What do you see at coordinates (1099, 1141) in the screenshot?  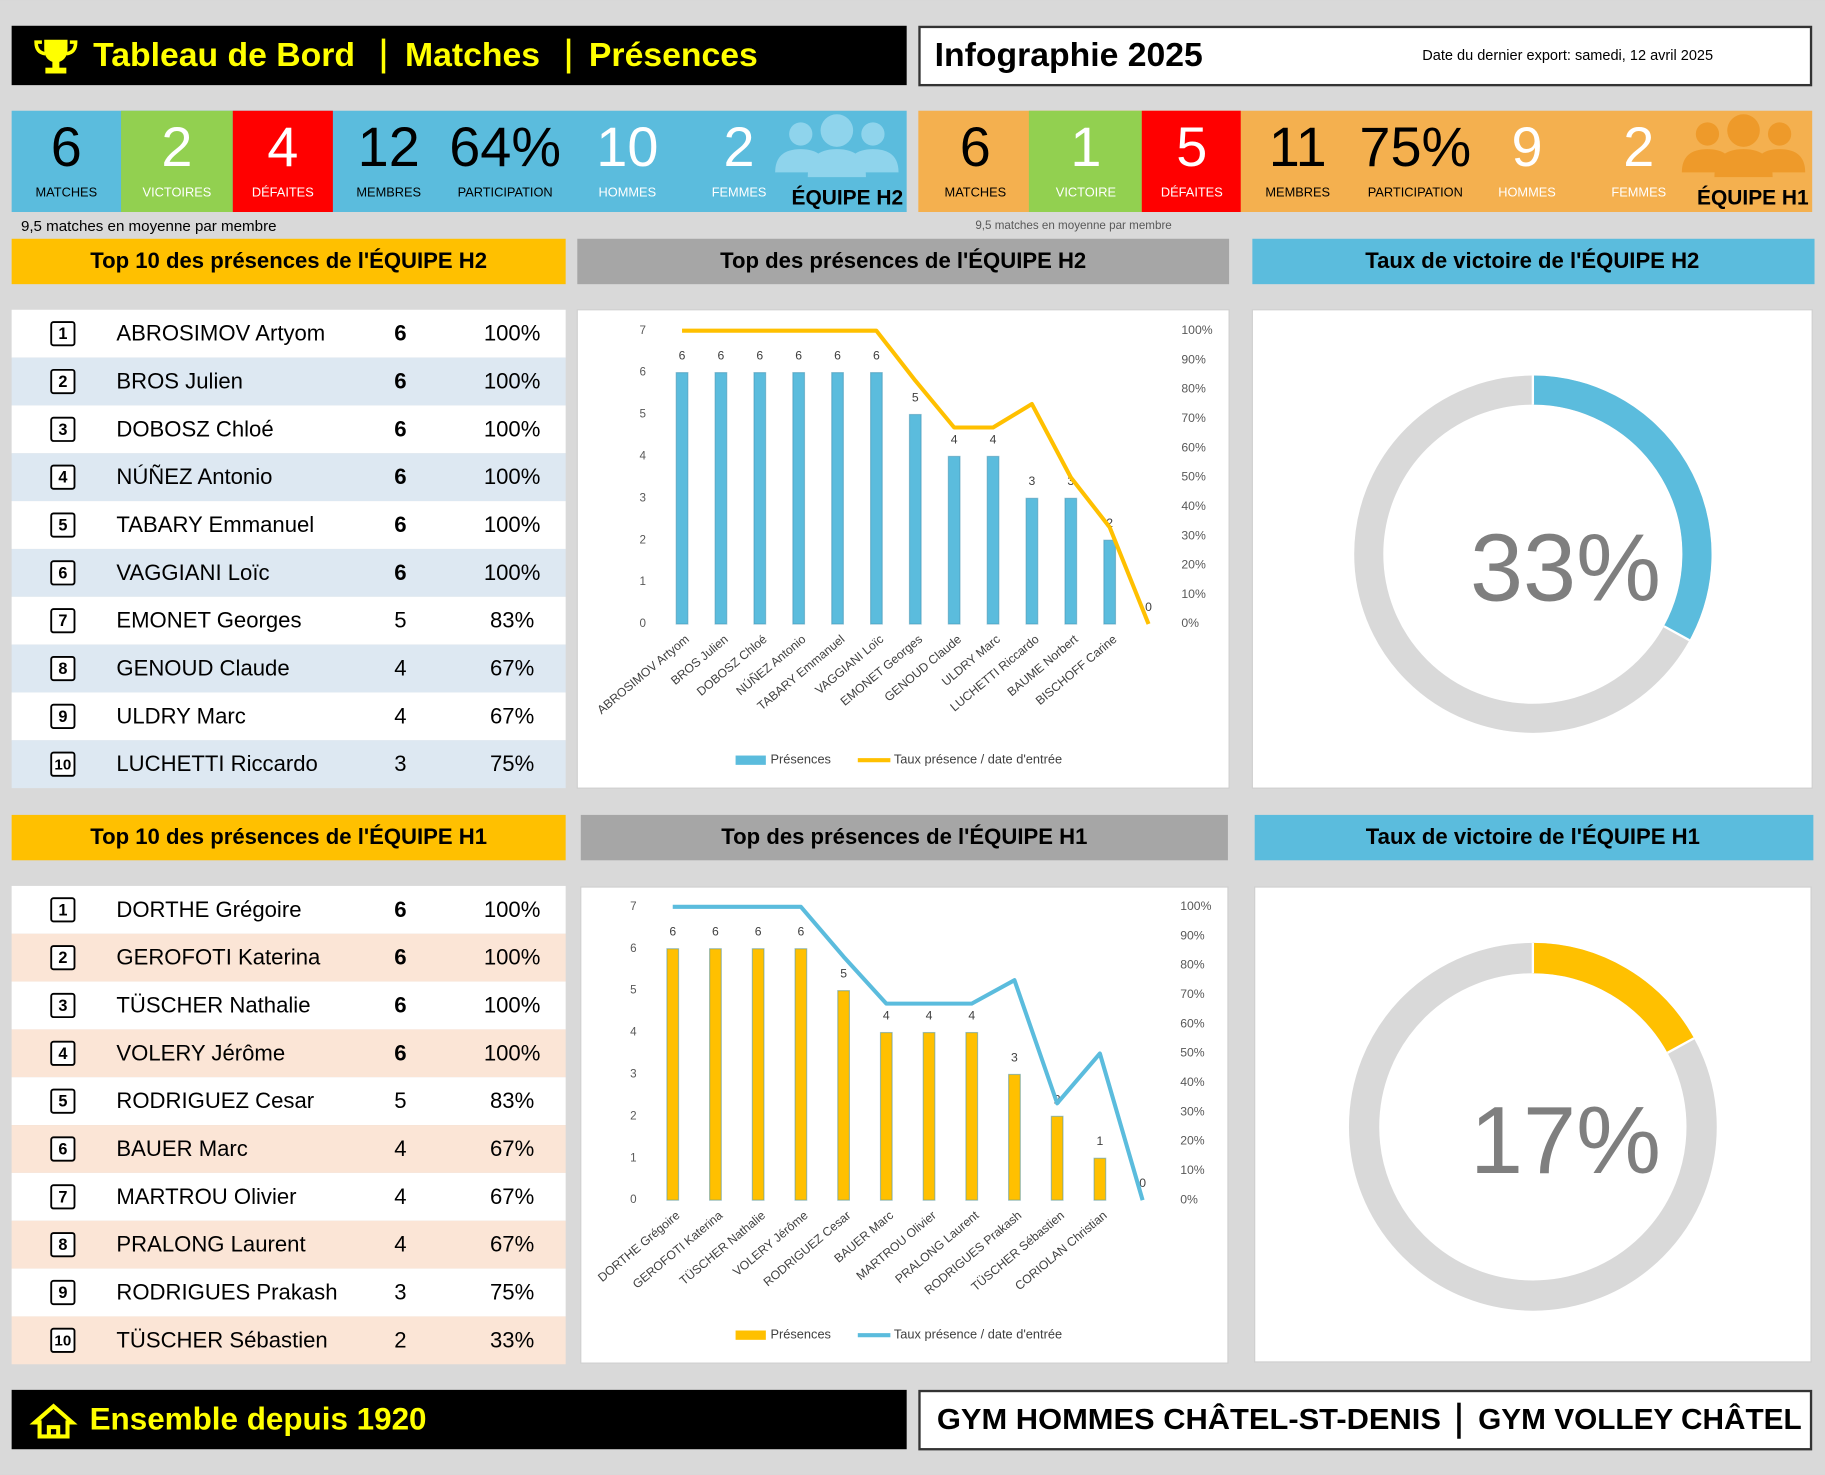 I see `data-label: 1` at bounding box center [1099, 1141].